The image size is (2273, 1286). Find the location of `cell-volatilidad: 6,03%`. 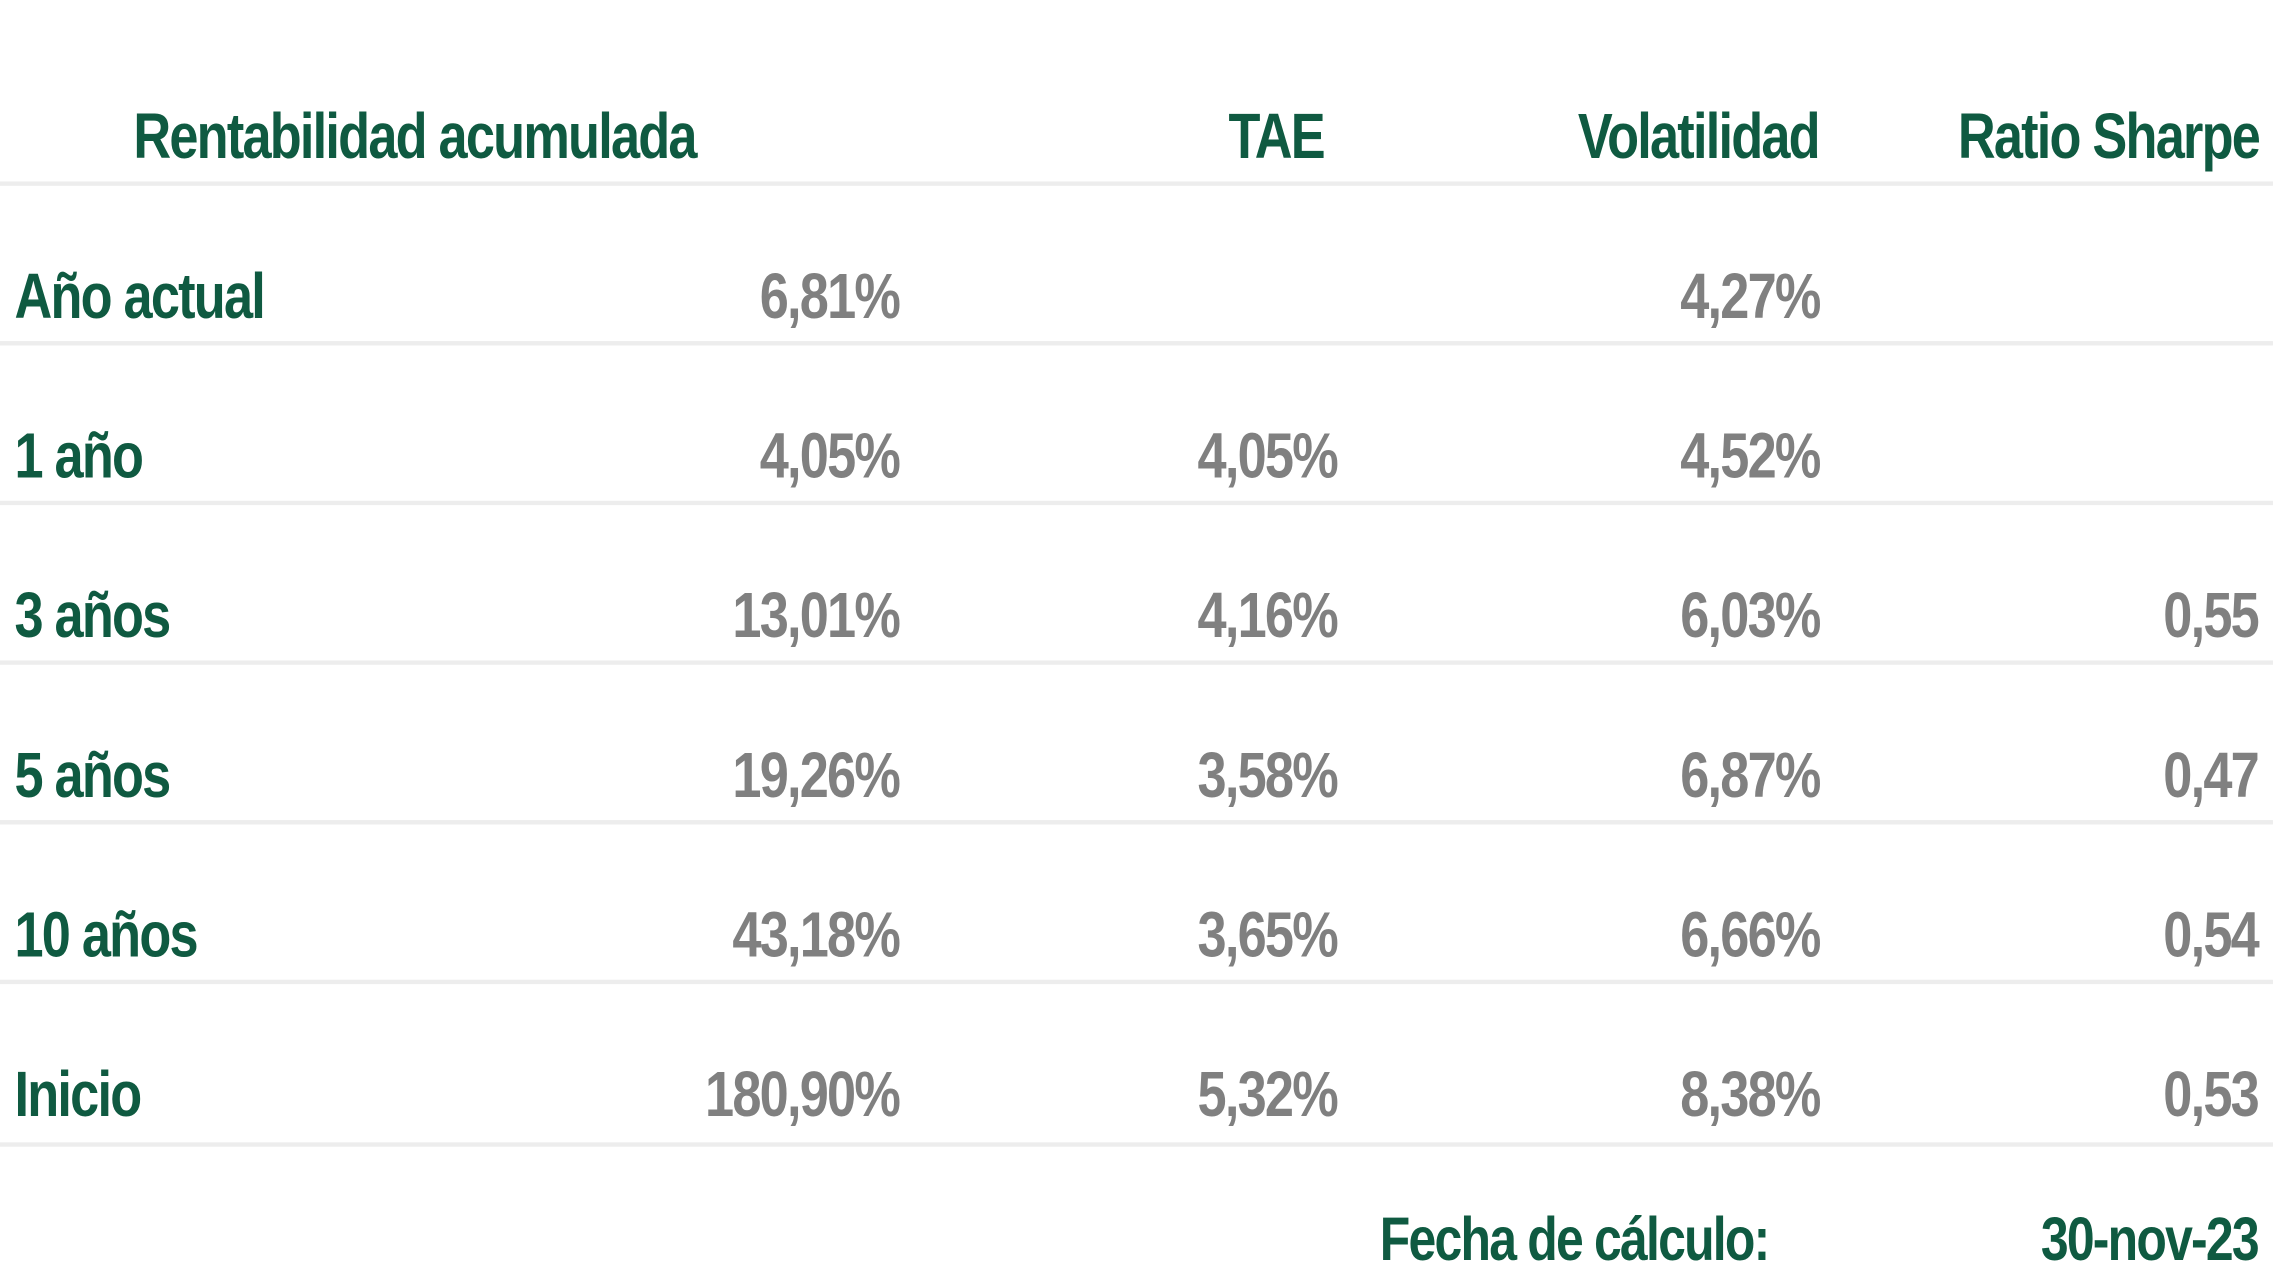

cell-volatilidad: 6,03% is located at coordinates (1750, 616).